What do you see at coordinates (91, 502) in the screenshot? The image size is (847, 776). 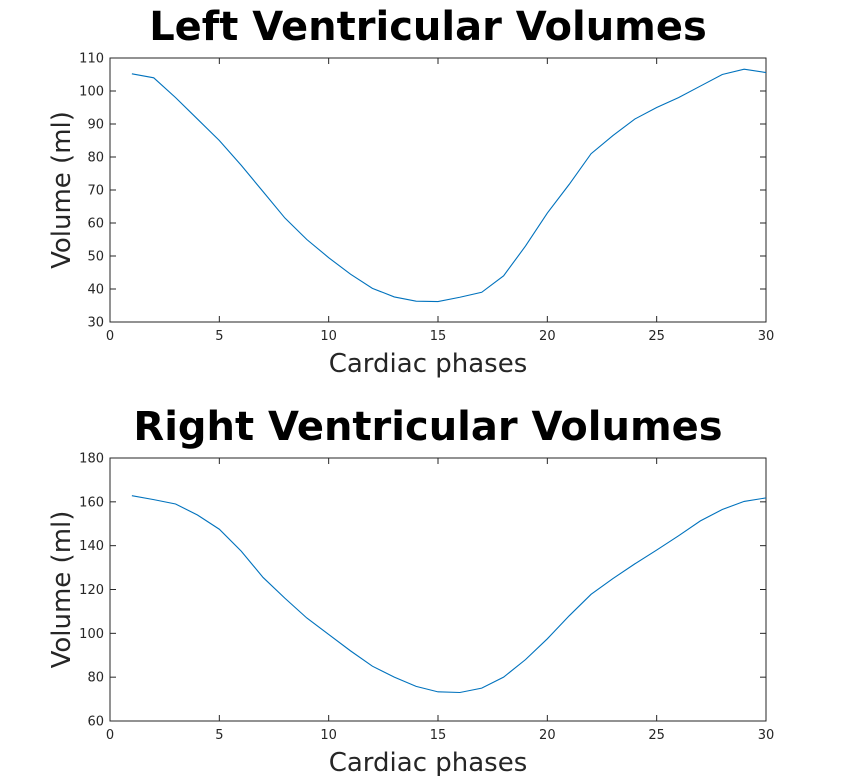 I see `y-tick-label: 160` at bounding box center [91, 502].